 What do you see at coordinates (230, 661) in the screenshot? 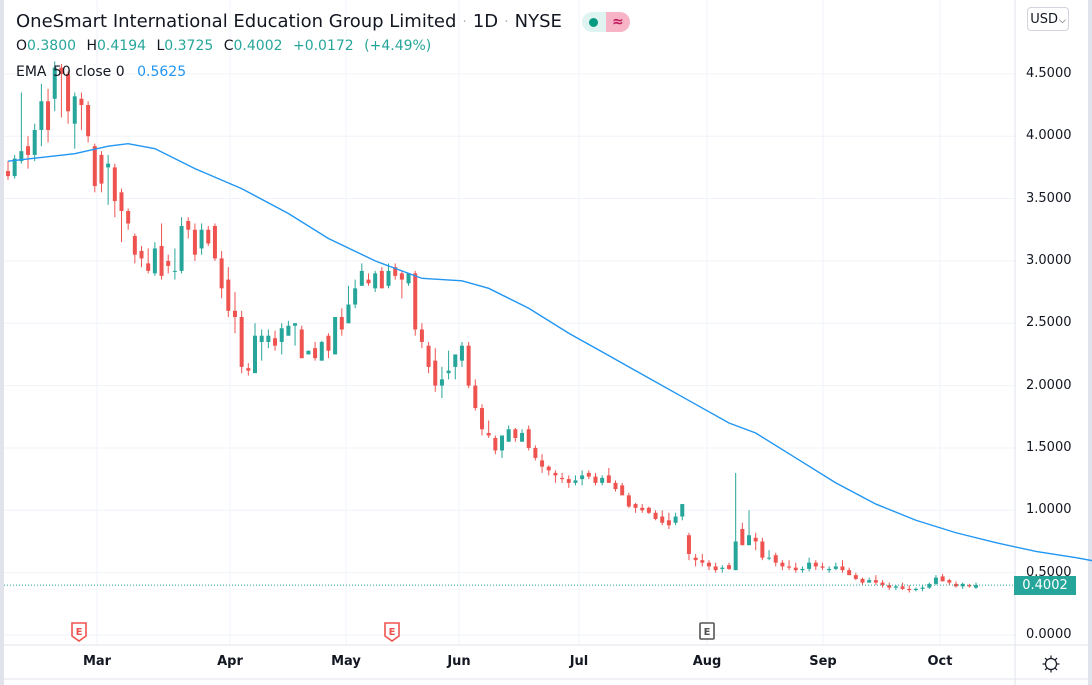
I see `time-tick-label: Apr` at bounding box center [230, 661].